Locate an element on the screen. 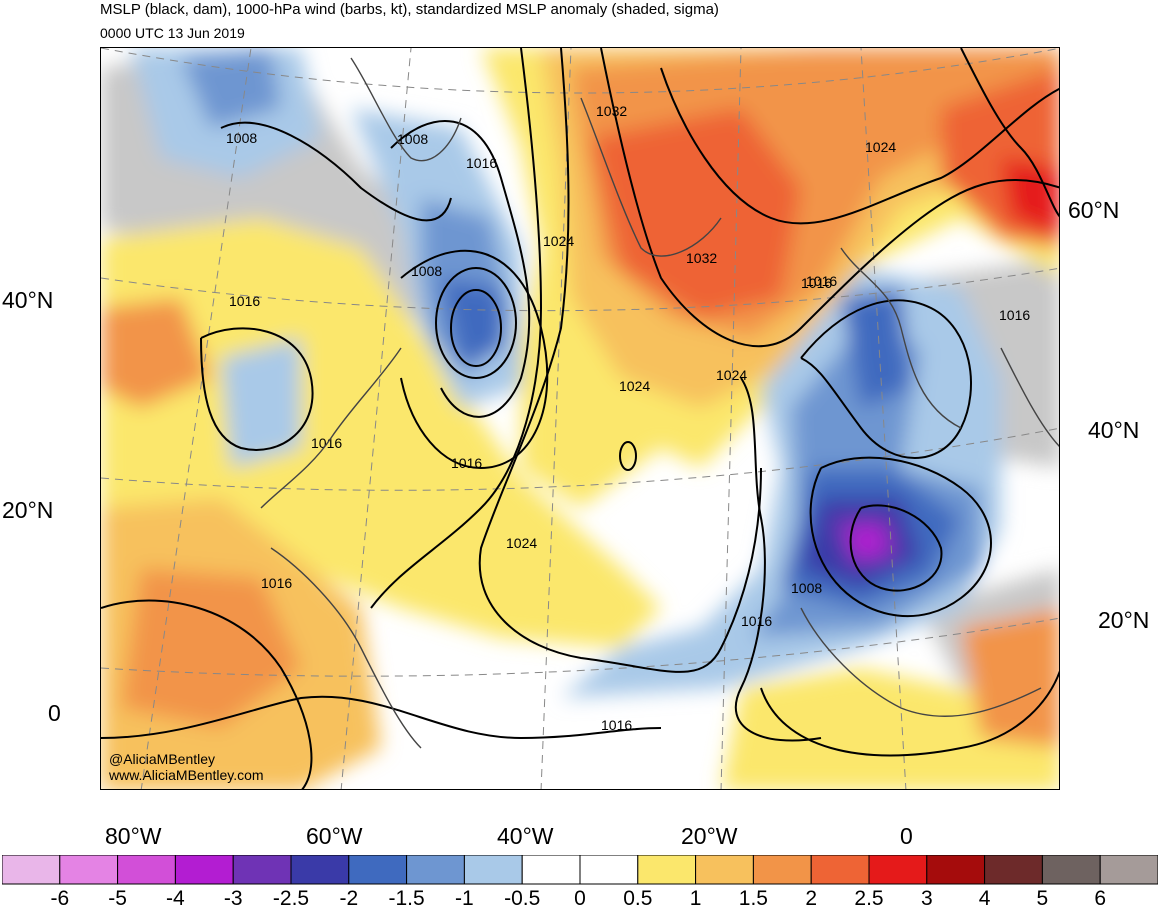 This screenshot has height=912, width=1160. colorbar-tick-label: 0 is located at coordinates (580, 898).